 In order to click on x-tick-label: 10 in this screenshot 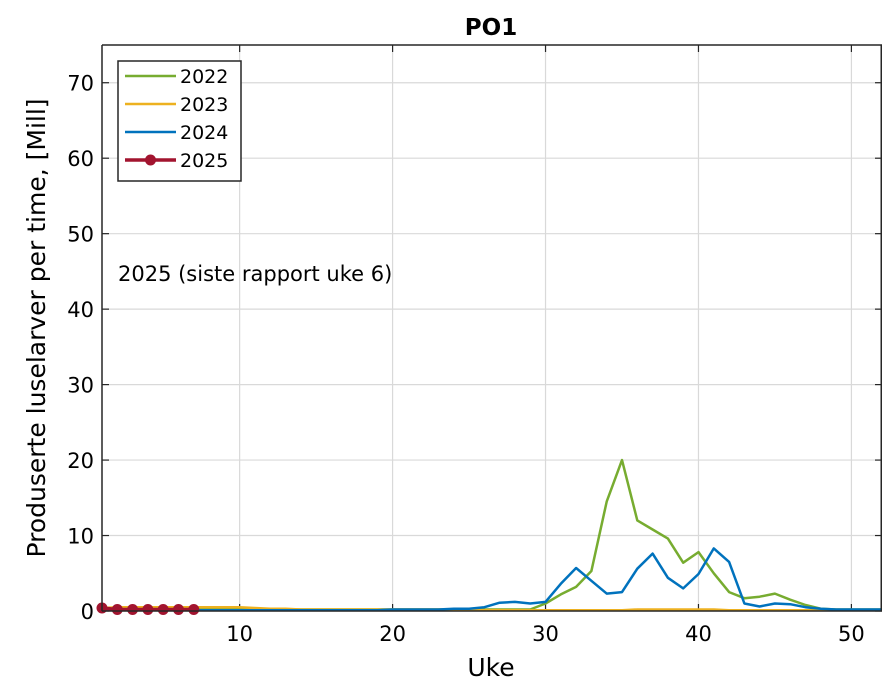, I will do `click(239, 634)`.